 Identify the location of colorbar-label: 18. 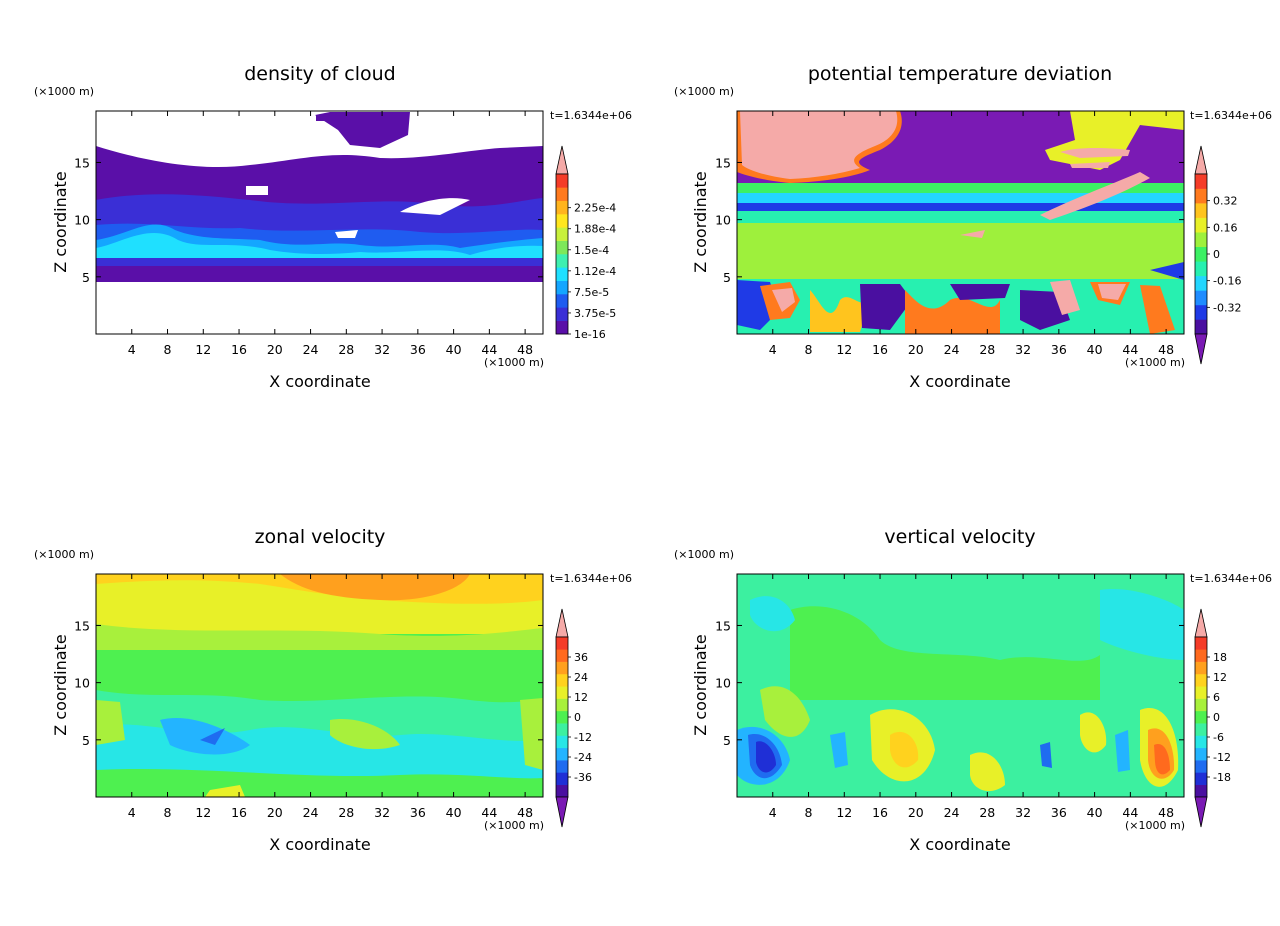
(1220, 657).